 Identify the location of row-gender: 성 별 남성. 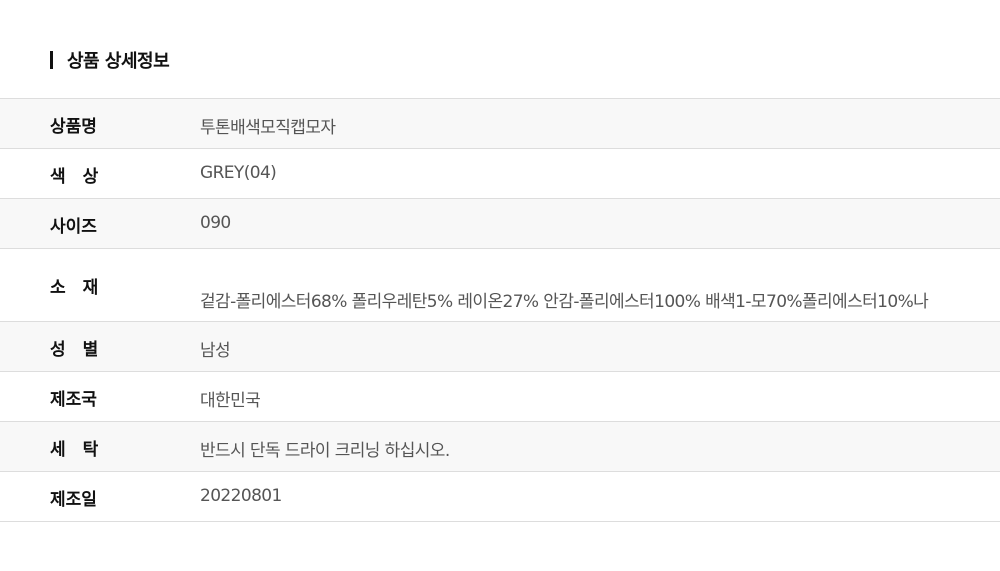
(500, 347).